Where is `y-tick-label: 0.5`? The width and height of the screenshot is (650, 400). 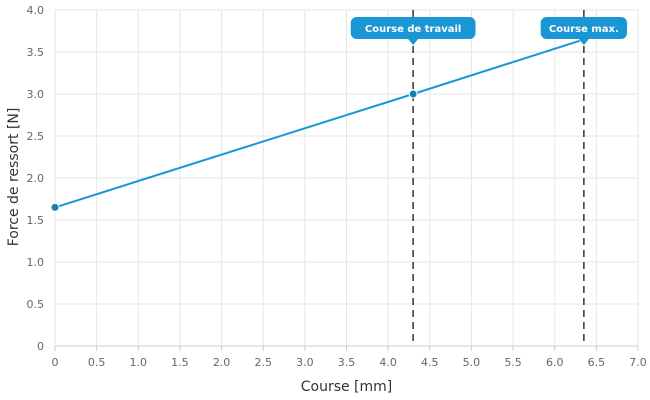 y-tick-label: 0.5 is located at coordinates (36, 304).